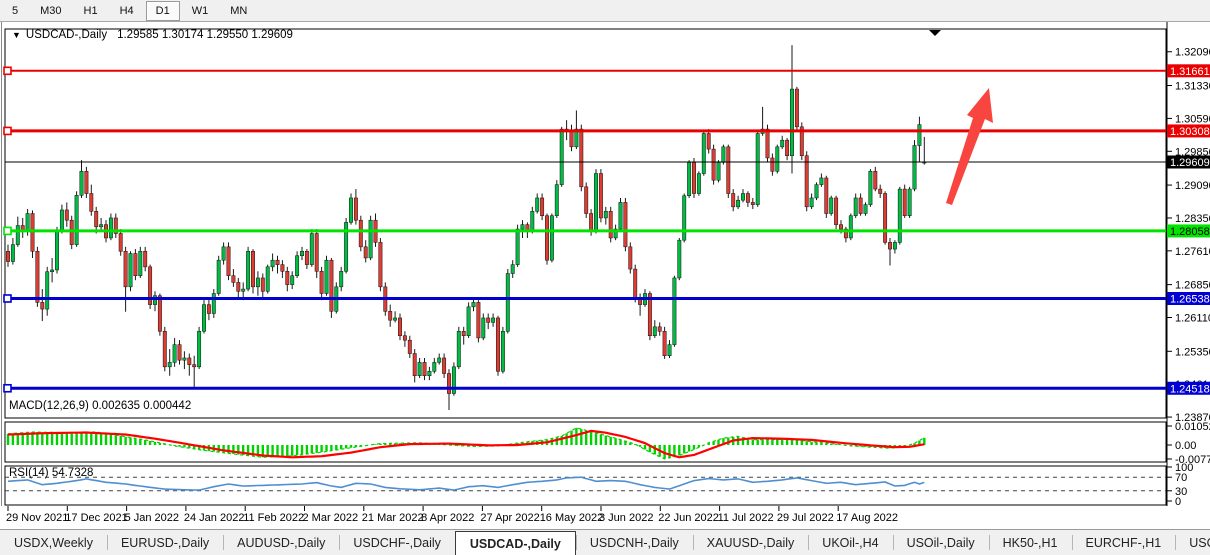  I want to click on chart-tab-ukoil-h4: UKOil-,H4, so click(850, 542).